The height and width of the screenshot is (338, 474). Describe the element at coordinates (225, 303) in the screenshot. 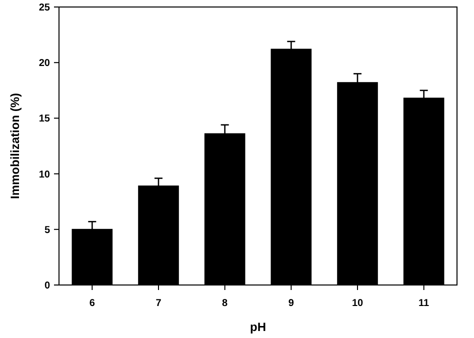

I see `x-tick-label: 8` at that location.